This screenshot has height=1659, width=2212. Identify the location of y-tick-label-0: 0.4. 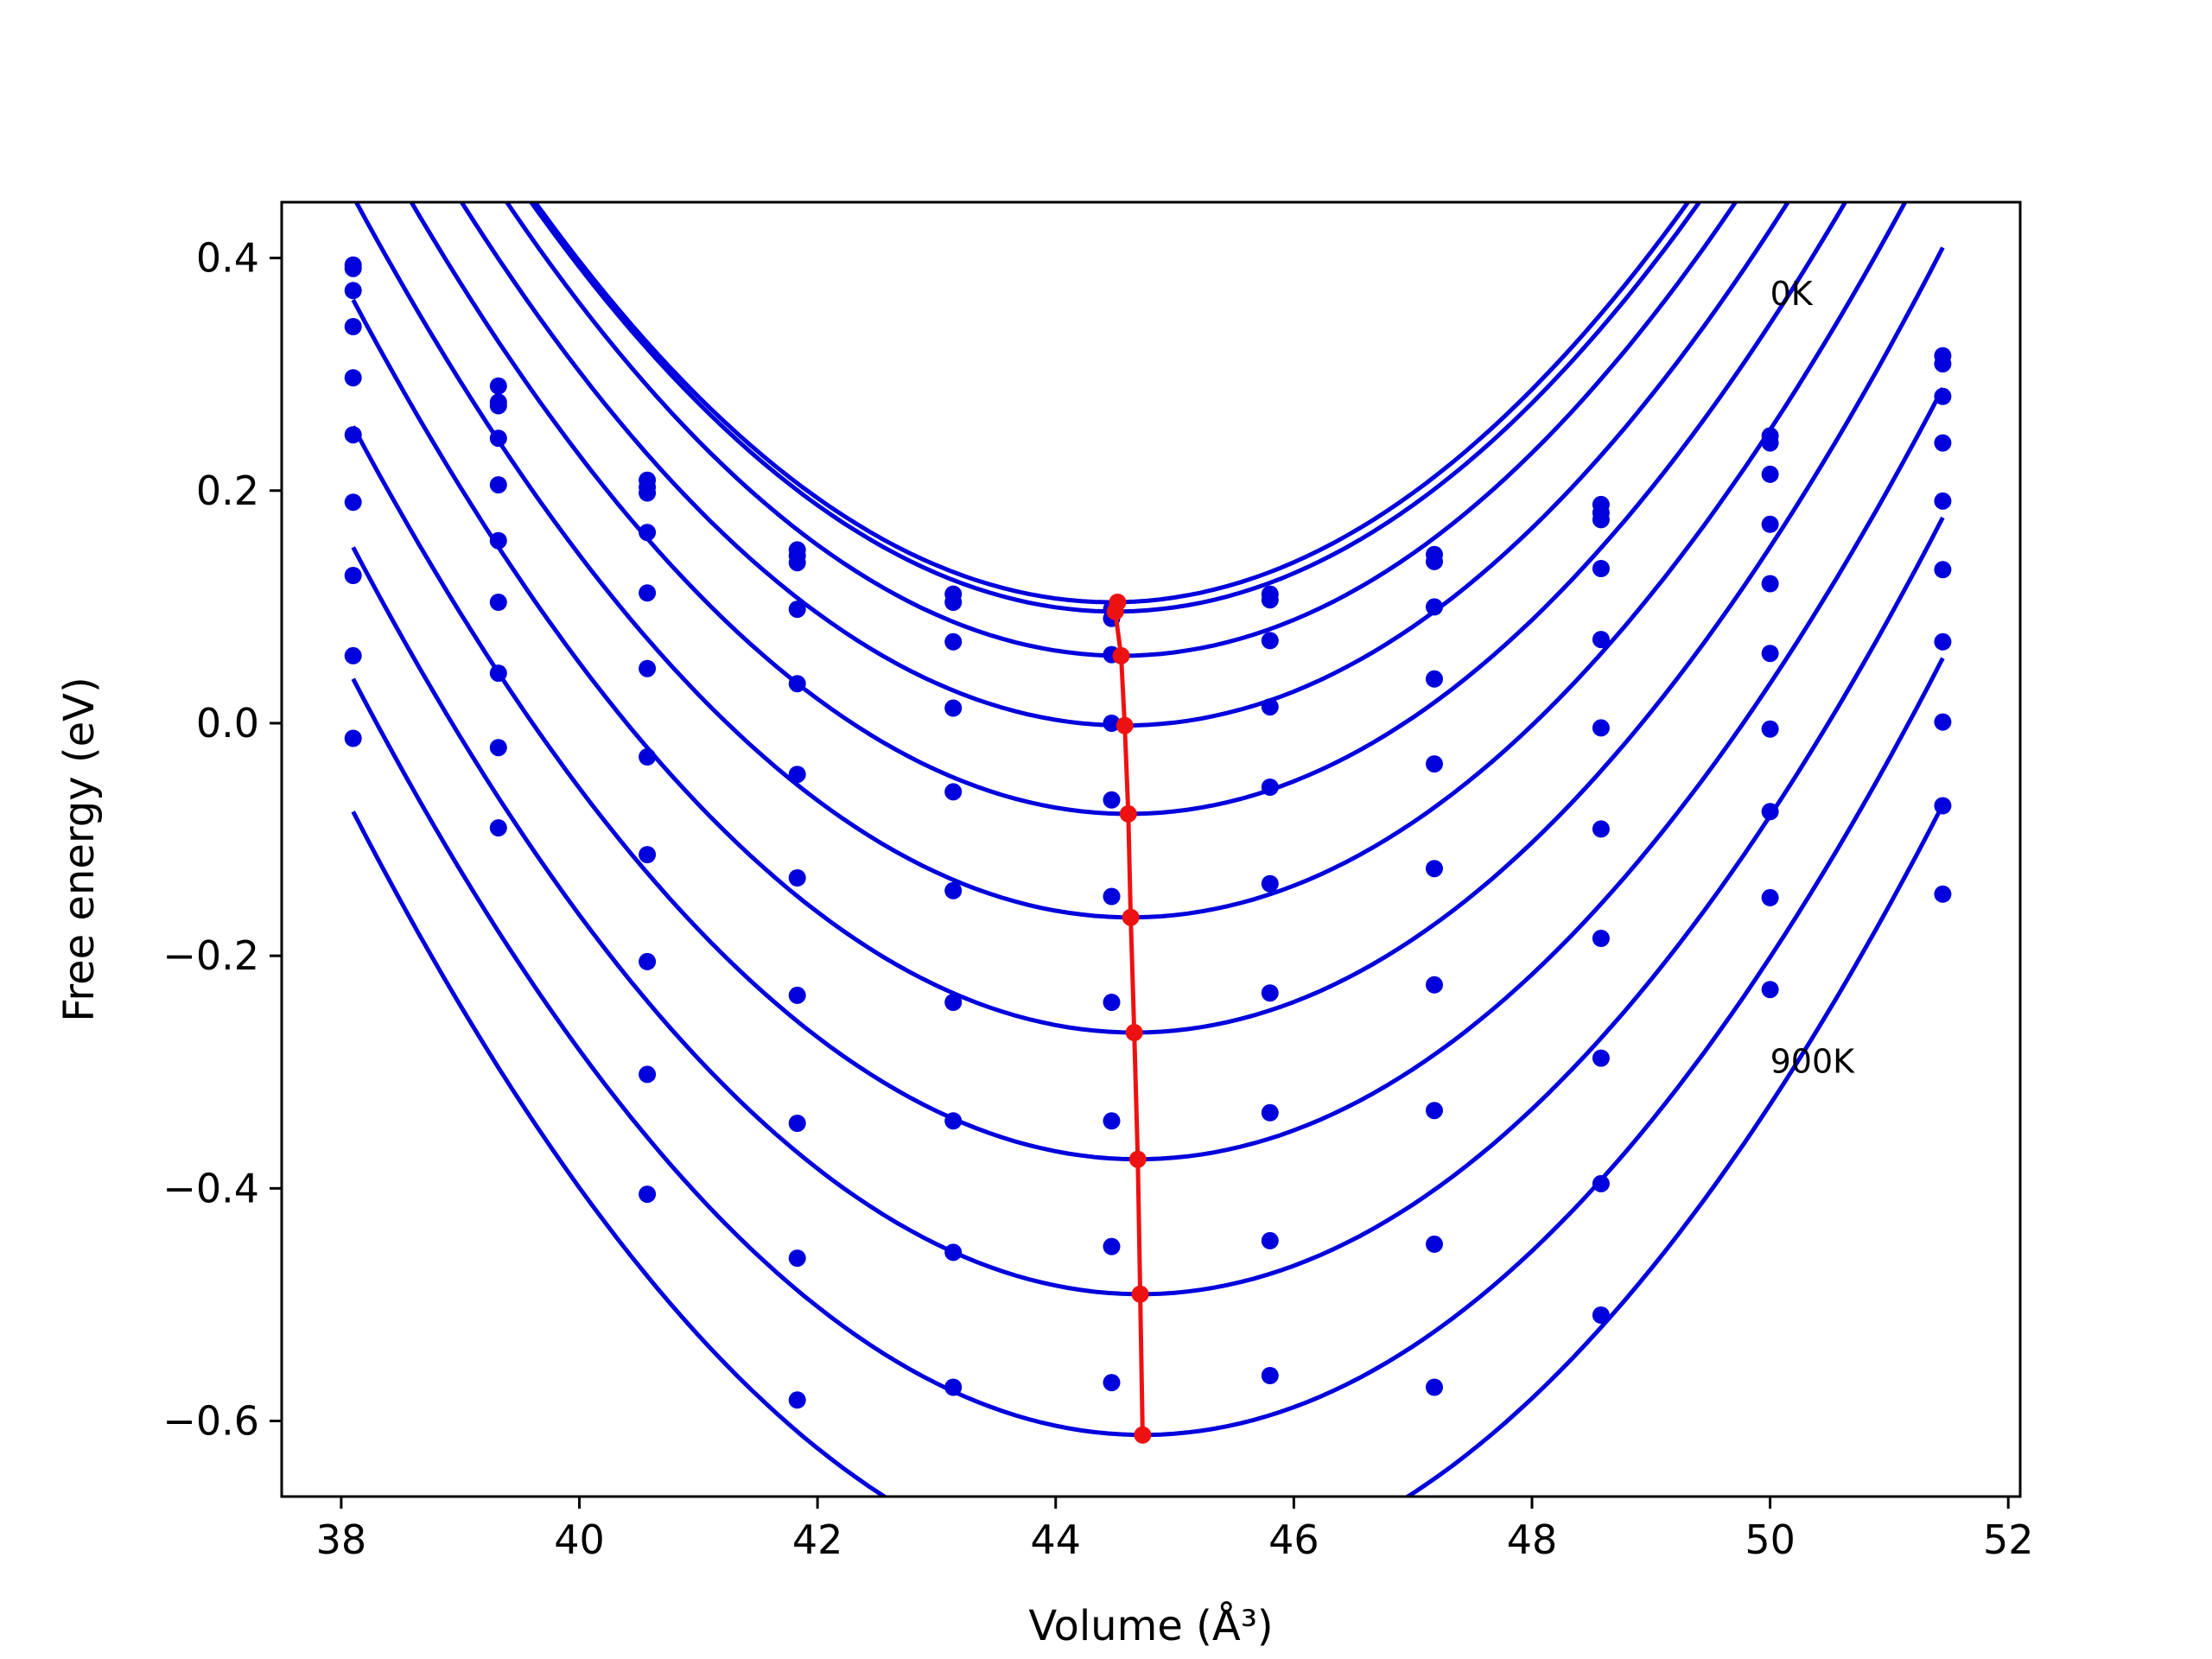
(227, 258).